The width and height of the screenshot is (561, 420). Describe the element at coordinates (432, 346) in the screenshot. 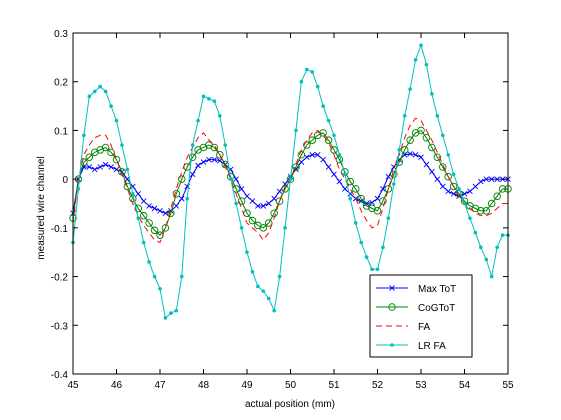

I see `legend-label-lr-fa: LR FA` at that location.